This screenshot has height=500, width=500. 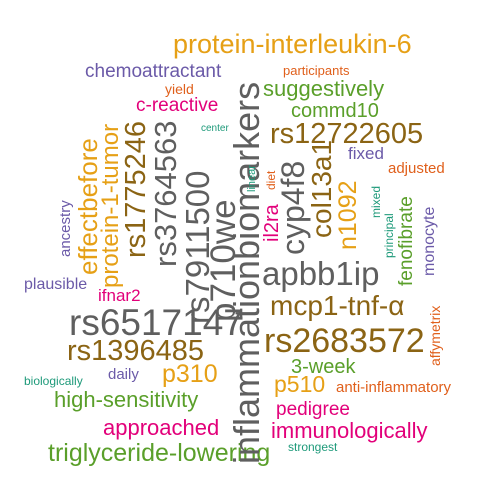 I want to click on word-fixed: fixed, so click(x=366, y=153).